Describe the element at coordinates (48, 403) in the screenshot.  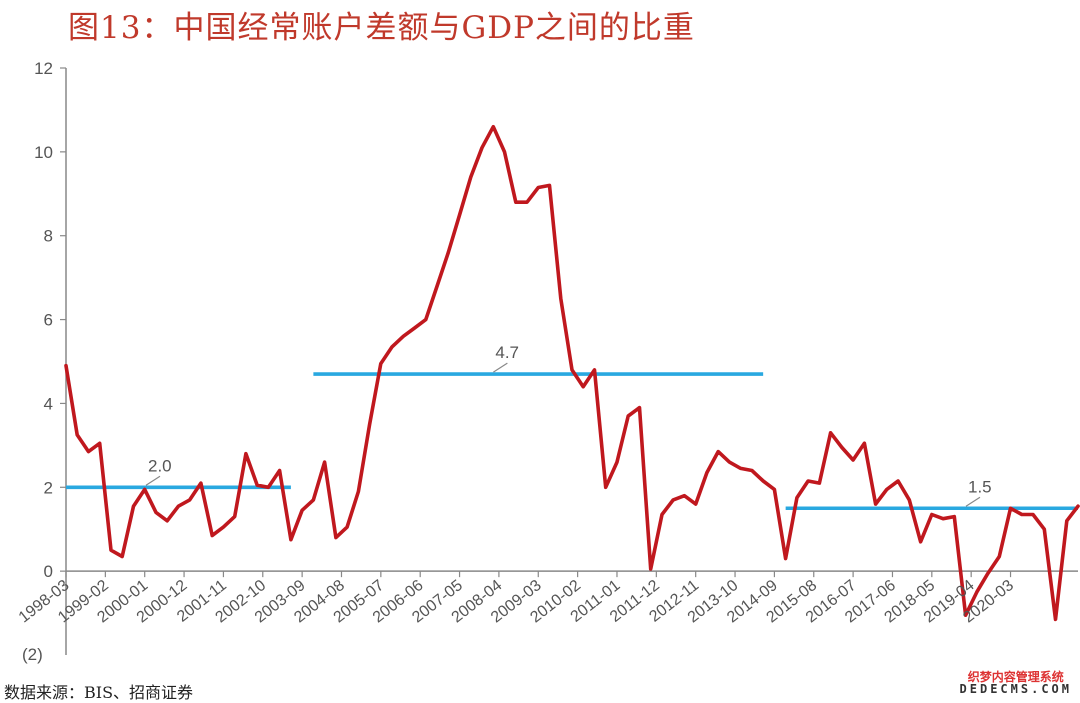
I see `y-tick-label: 4` at that location.